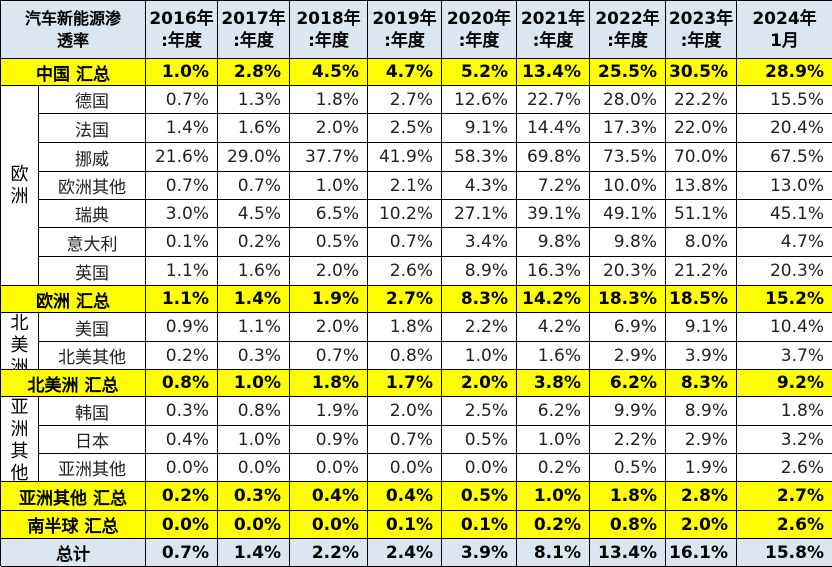  What do you see at coordinates (701, 186) in the screenshot?
I see `value-cell: 13.8%` at bounding box center [701, 186].